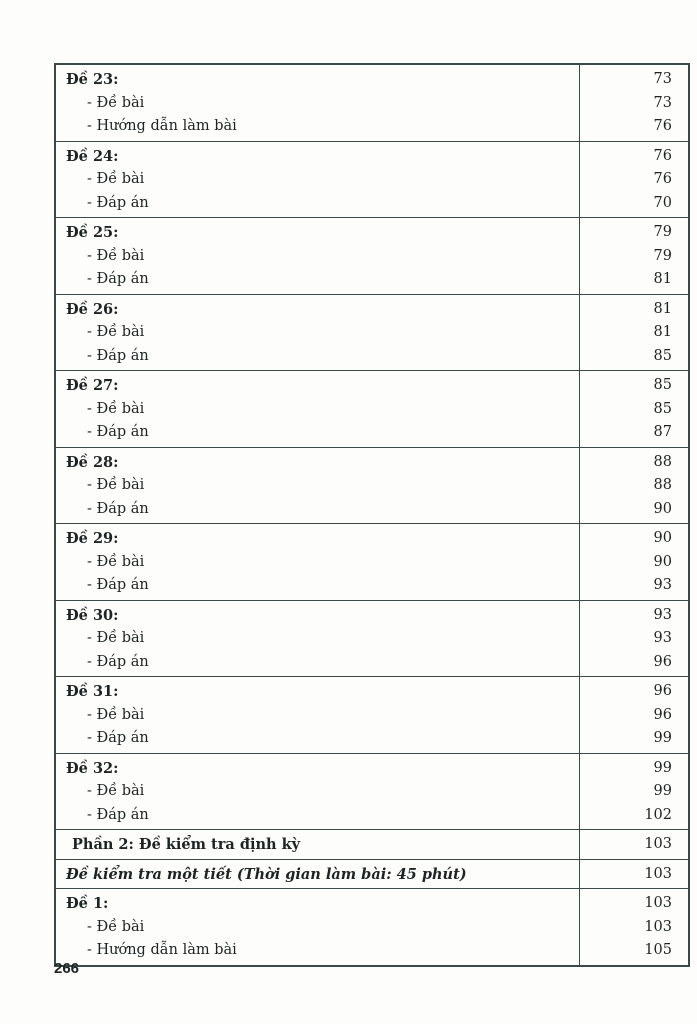 This screenshot has height=1024, width=697. What do you see at coordinates (372, 102) in the screenshot?
I see `toc-group: Đề 23: - Đề bài - Hướng dẫn làm bài 73 73 76` at bounding box center [372, 102].